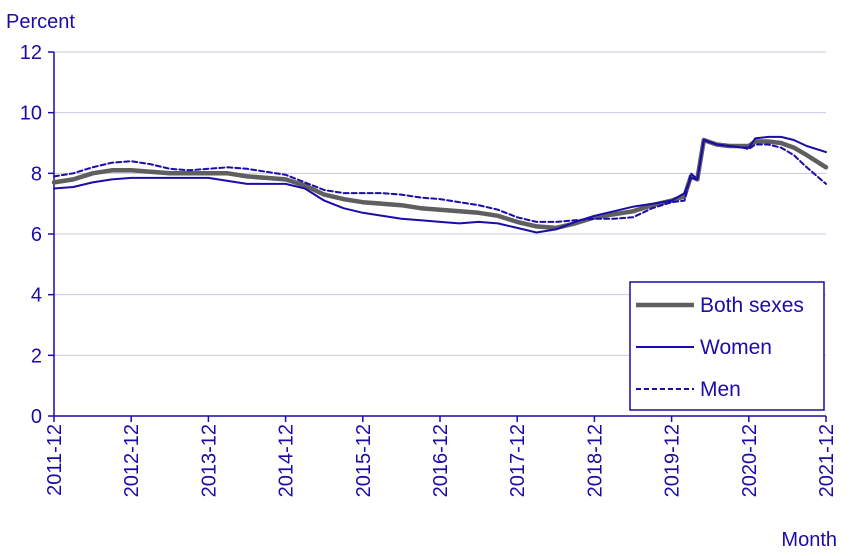 This screenshot has height=556, width=851. I want to click on y-tick-label: 6, so click(36, 235).